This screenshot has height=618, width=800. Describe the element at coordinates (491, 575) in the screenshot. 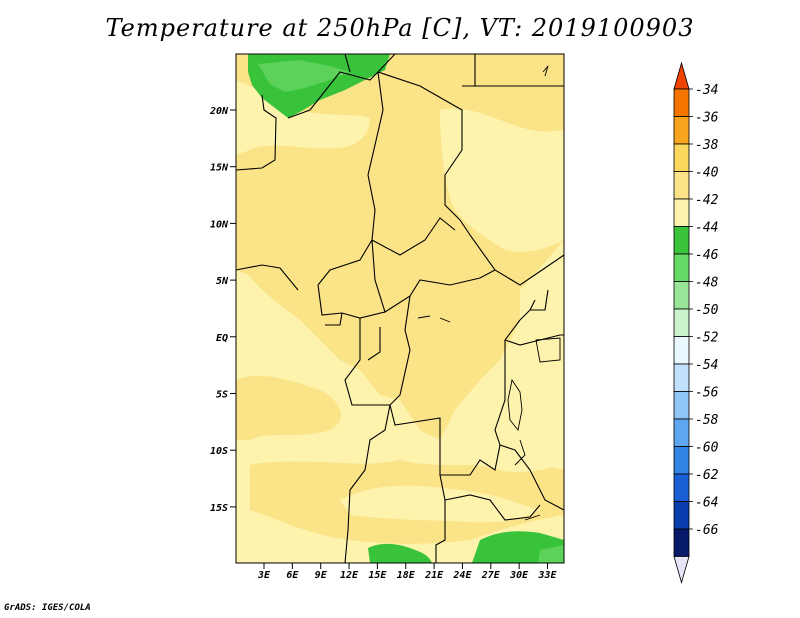

I see `lon-tick-label: 27E` at that location.